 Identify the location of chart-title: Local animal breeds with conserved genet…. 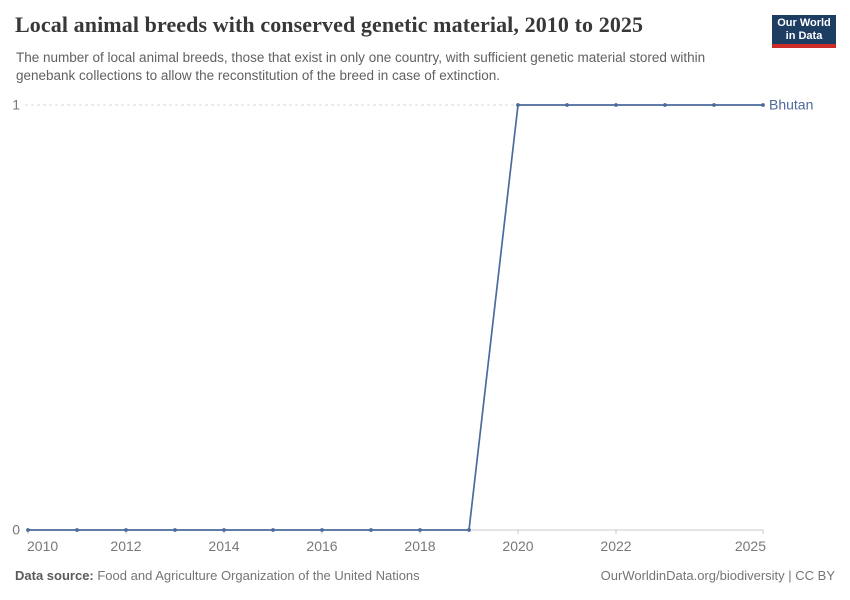
(329, 24).